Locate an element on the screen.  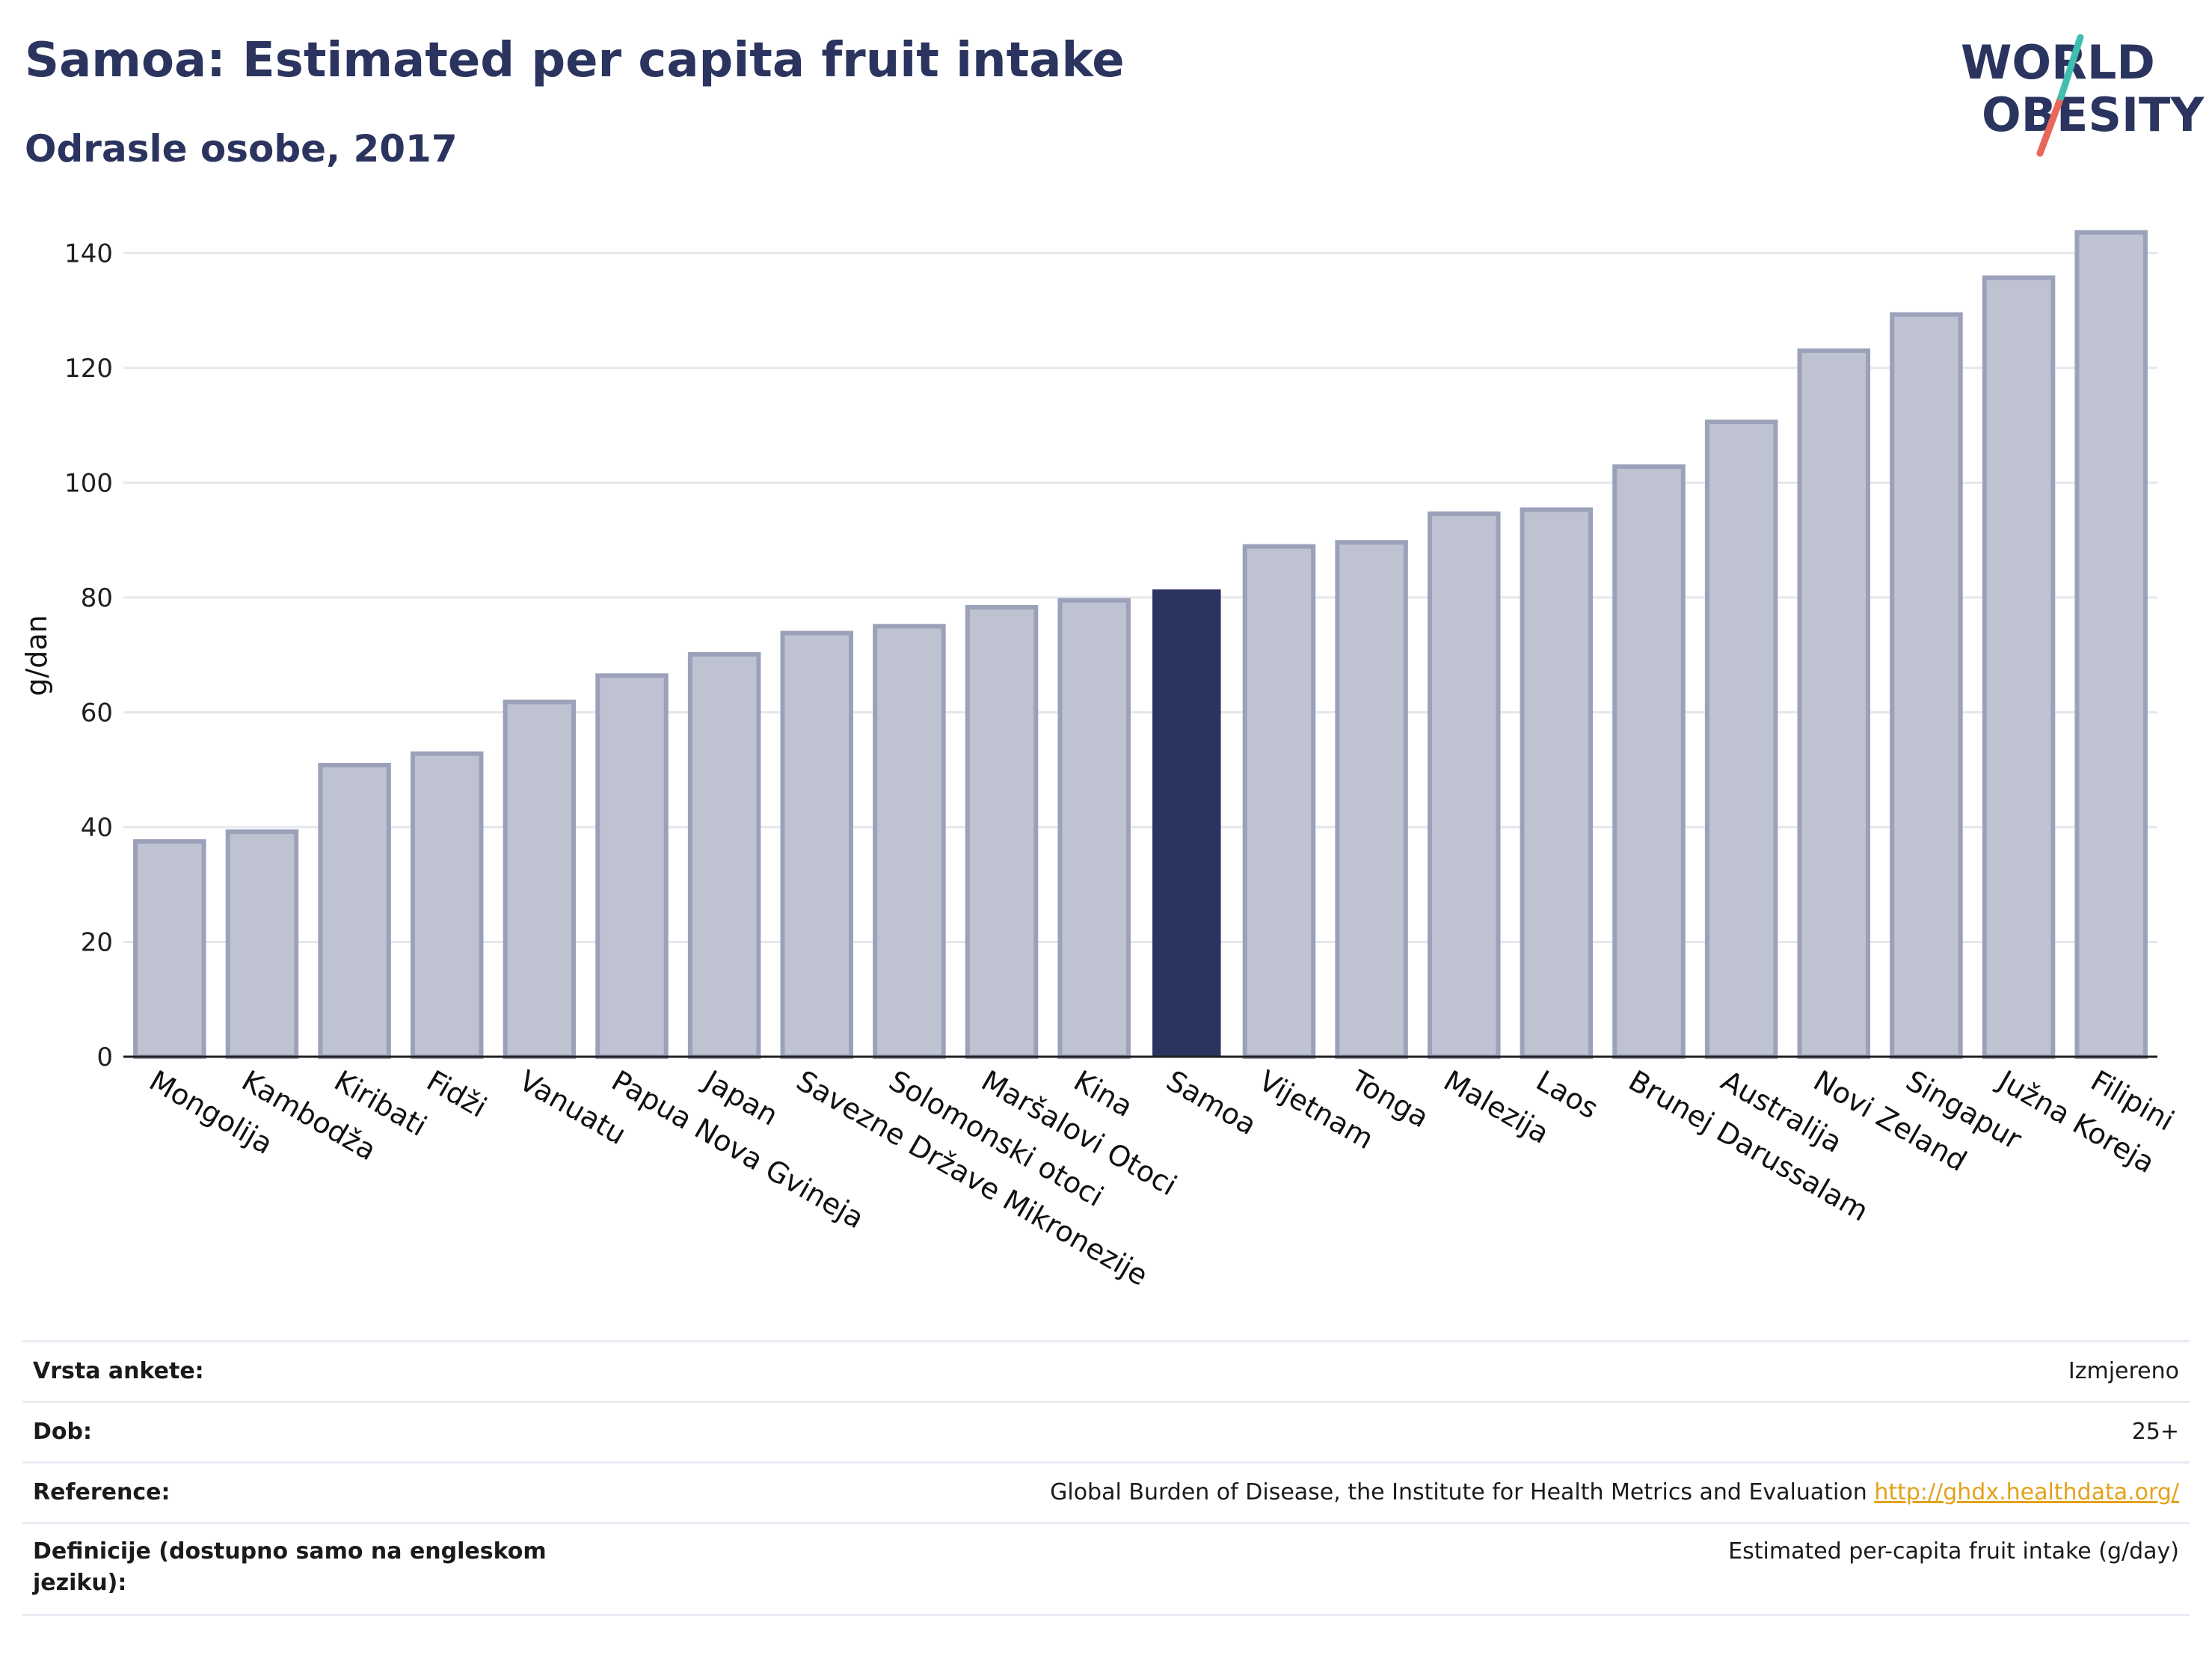
bar-singapur is located at coordinates (1926, 685).